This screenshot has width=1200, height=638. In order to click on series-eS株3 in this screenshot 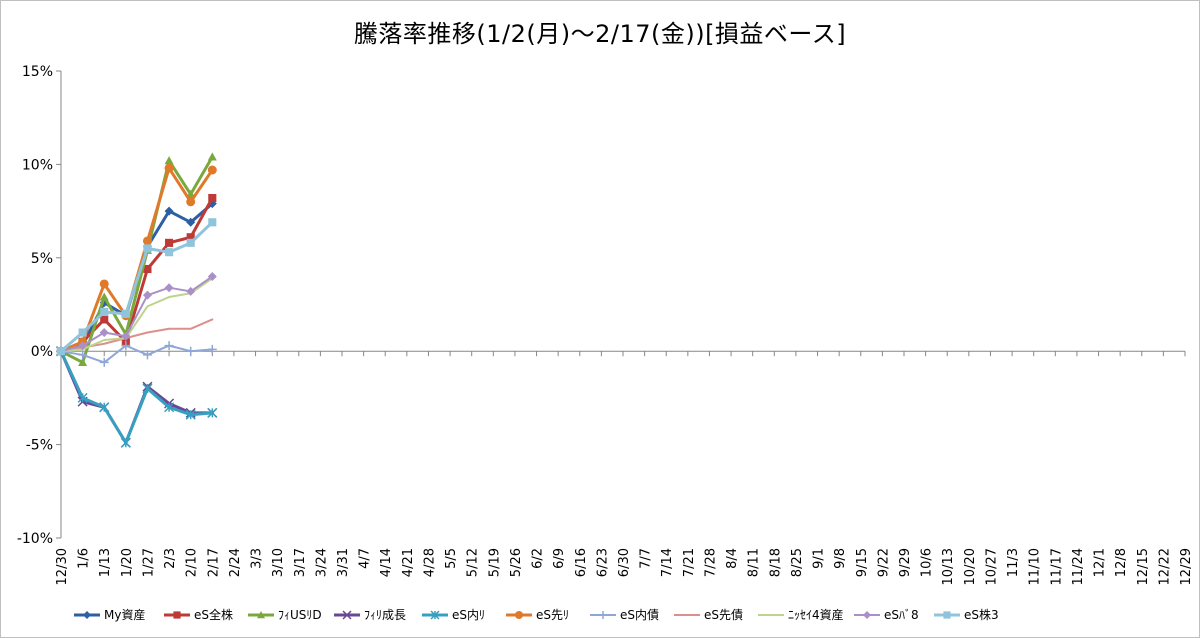, I will do `click(136, 287)`.